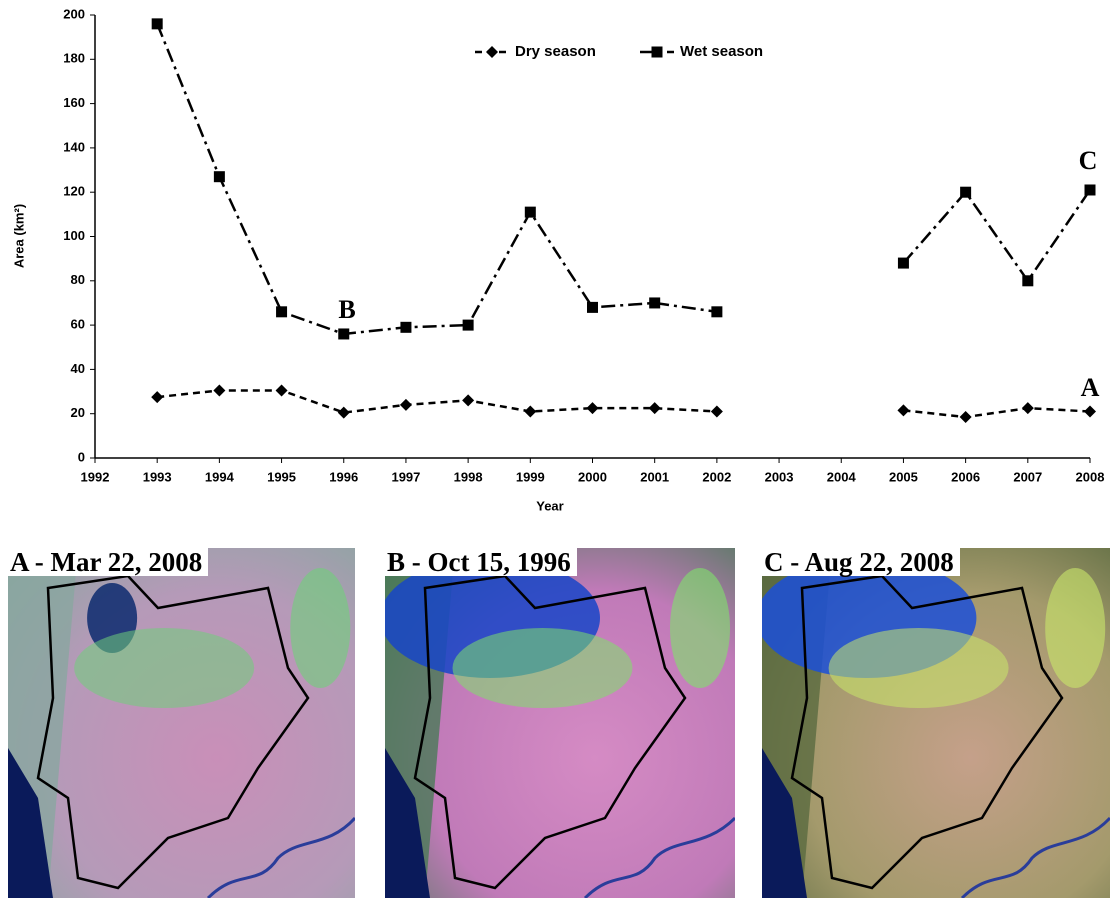  What do you see at coordinates (903, 476) in the screenshot?
I see `x-tick-label: 2005` at bounding box center [903, 476].